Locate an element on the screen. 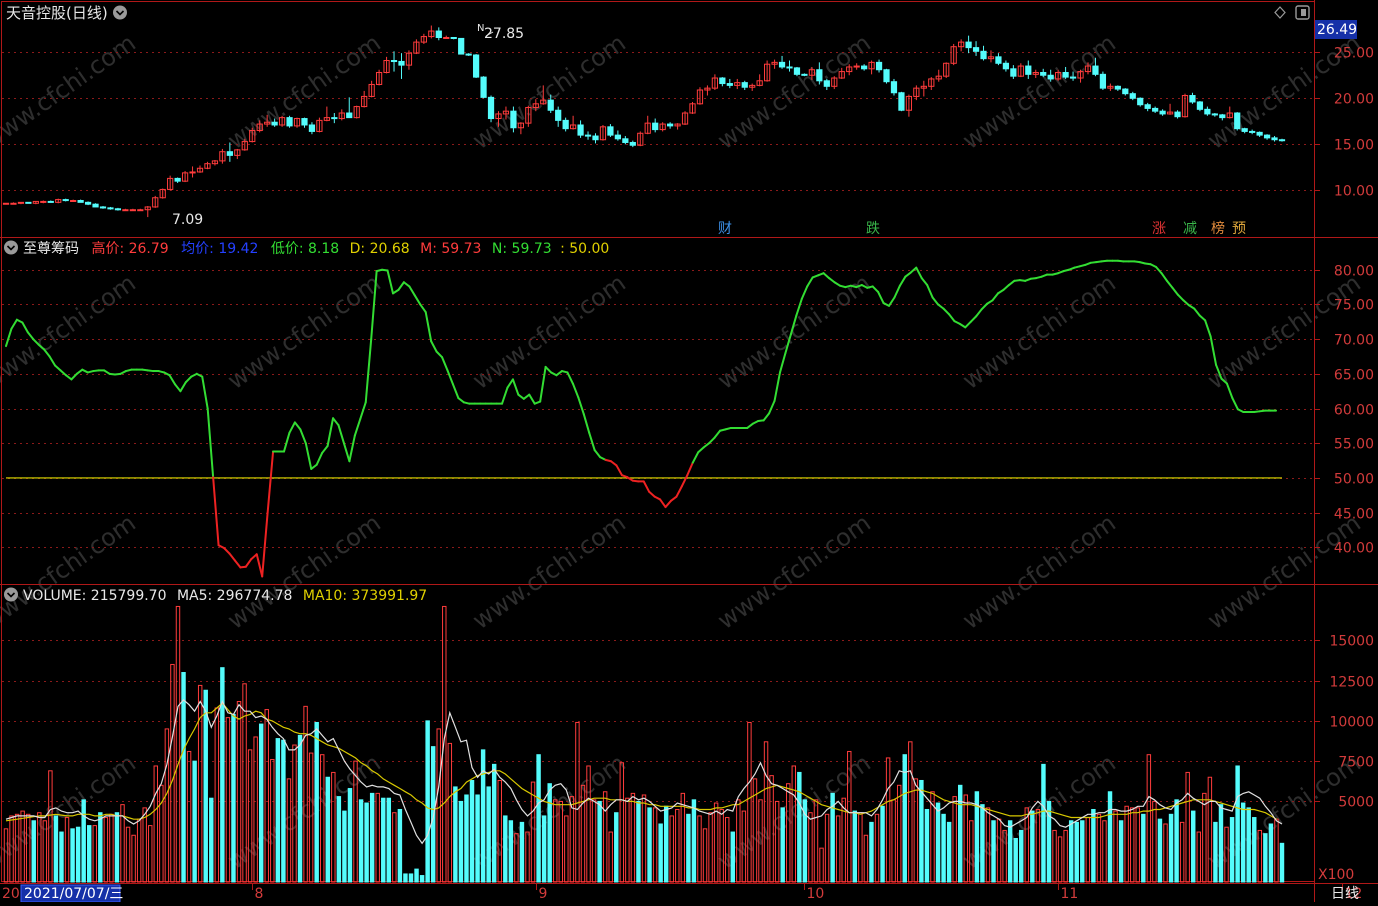  ma10-value: MA10: 373991.97 is located at coordinates (365, 596).